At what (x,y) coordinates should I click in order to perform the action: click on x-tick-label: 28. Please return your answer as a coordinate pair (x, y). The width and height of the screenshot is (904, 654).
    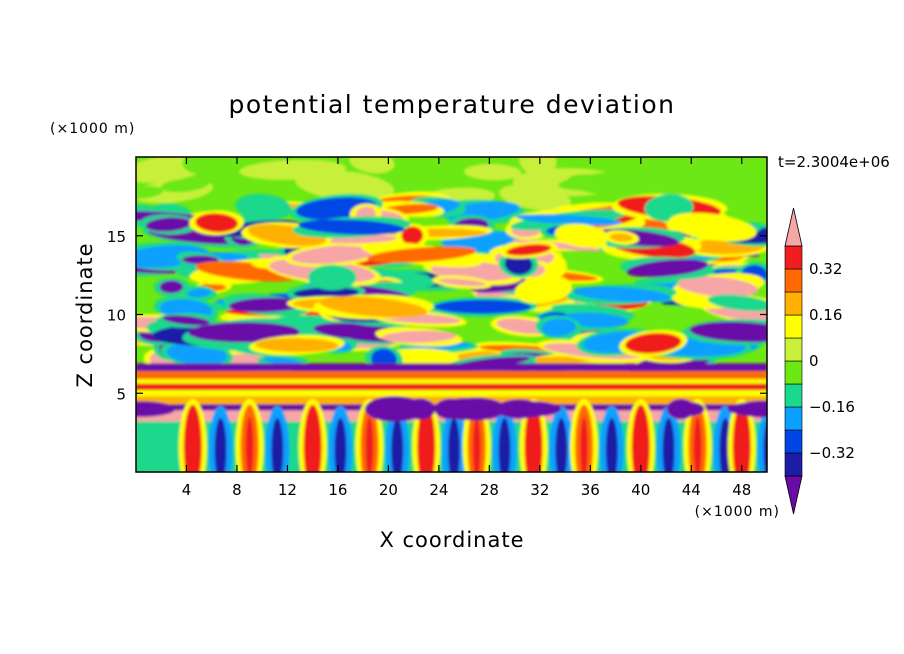
    Looking at the image, I should click on (489, 490).